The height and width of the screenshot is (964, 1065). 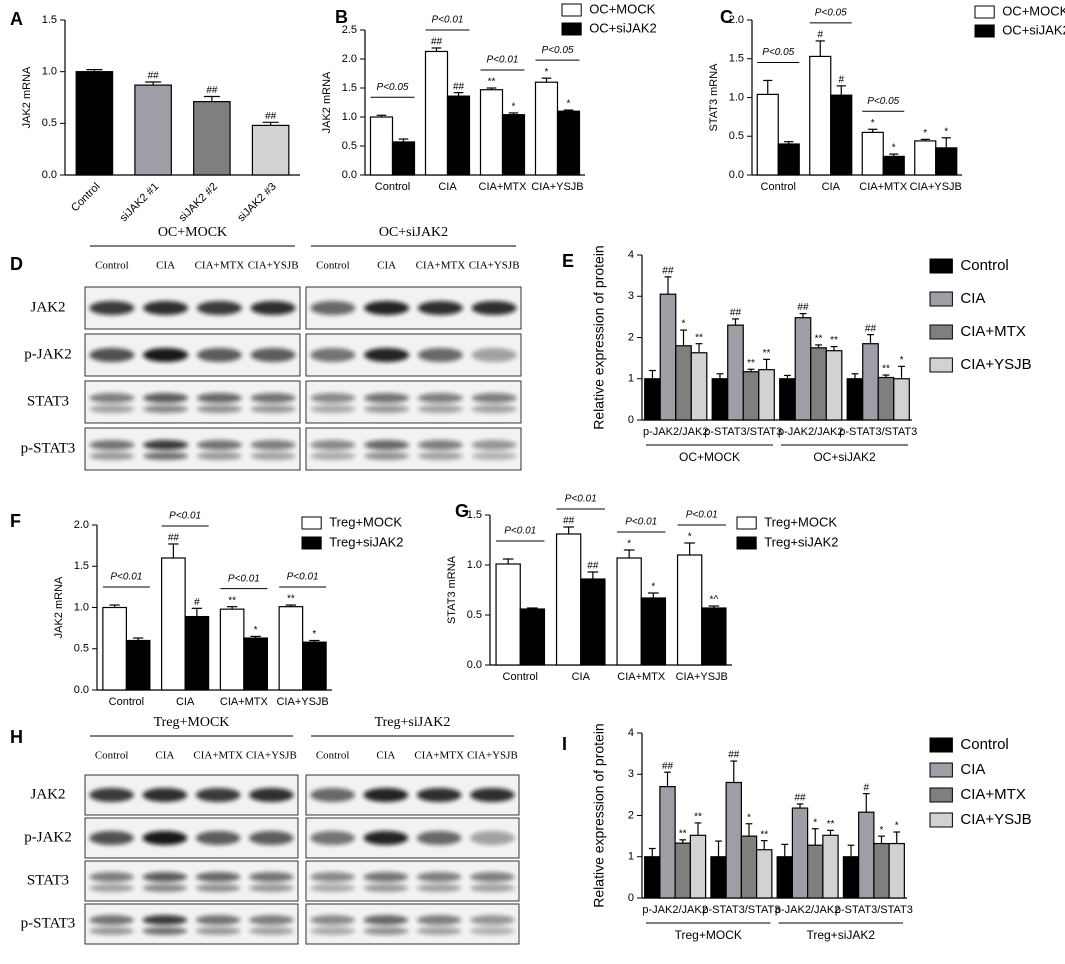 What do you see at coordinates (714, 97) in the screenshot?
I see `y-axis-label: STAT3 mRNA` at bounding box center [714, 97].